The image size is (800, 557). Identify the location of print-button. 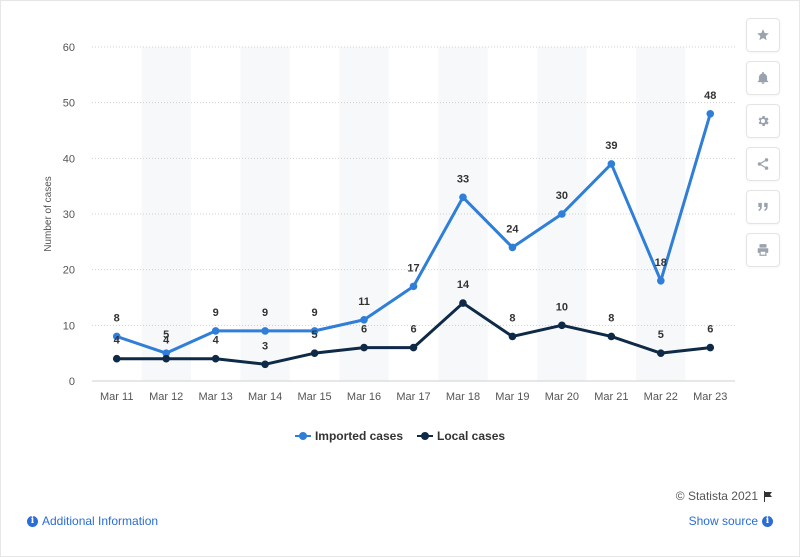
(763, 250).